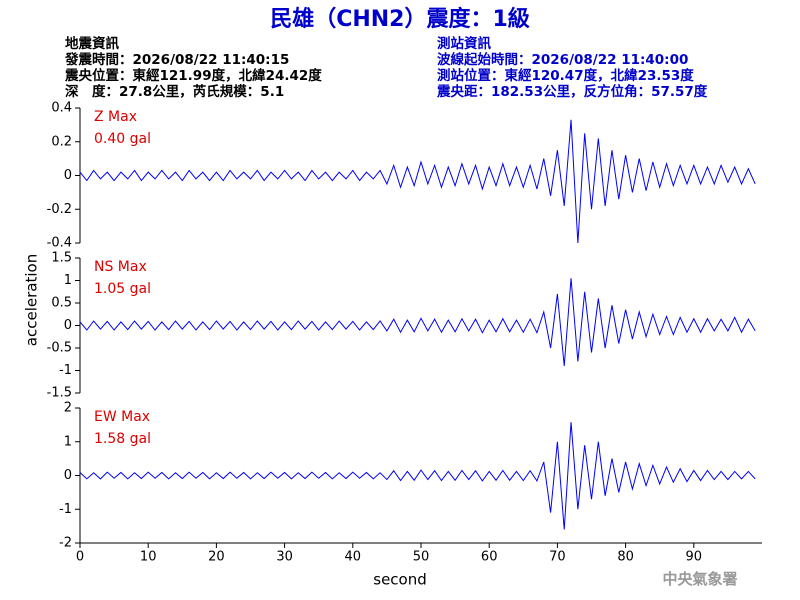  Describe the element at coordinates (148, 557) in the screenshot. I see `x-tick-label: 10` at that location.